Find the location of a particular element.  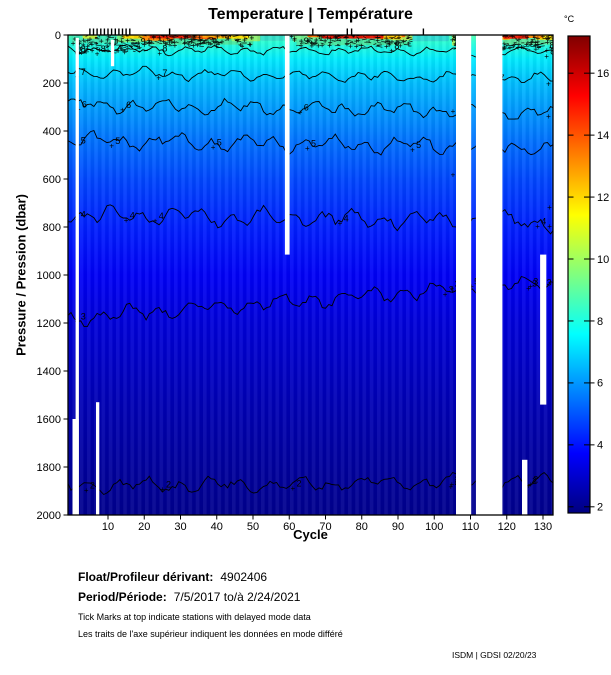

period-label: Period/Période: is located at coordinates (122, 597).